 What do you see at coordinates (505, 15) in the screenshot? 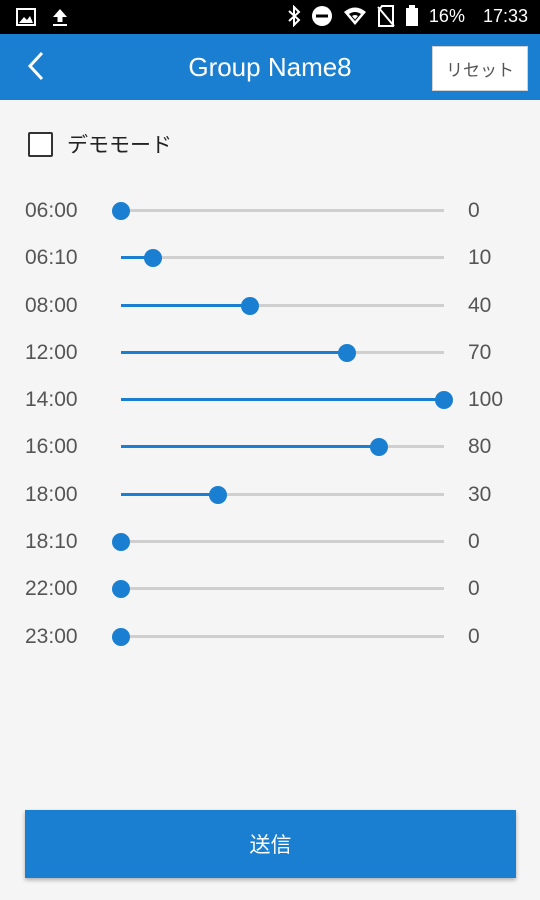
I see `clock: 17:33` at bounding box center [505, 15].